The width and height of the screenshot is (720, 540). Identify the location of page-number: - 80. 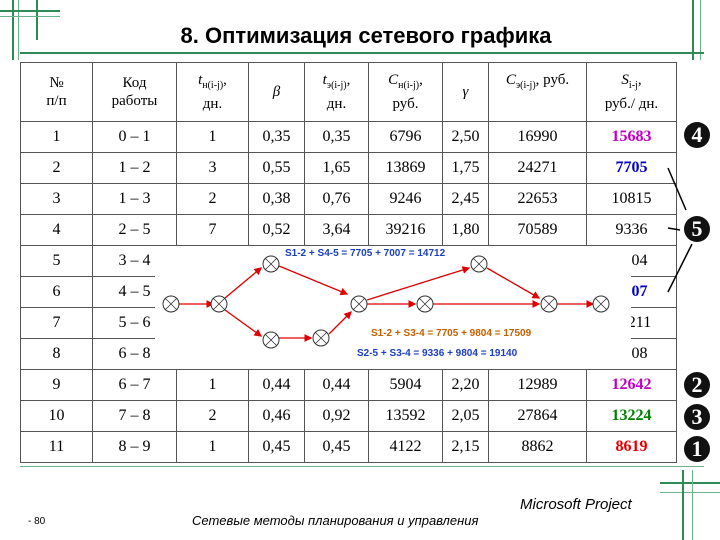
(37, 521).